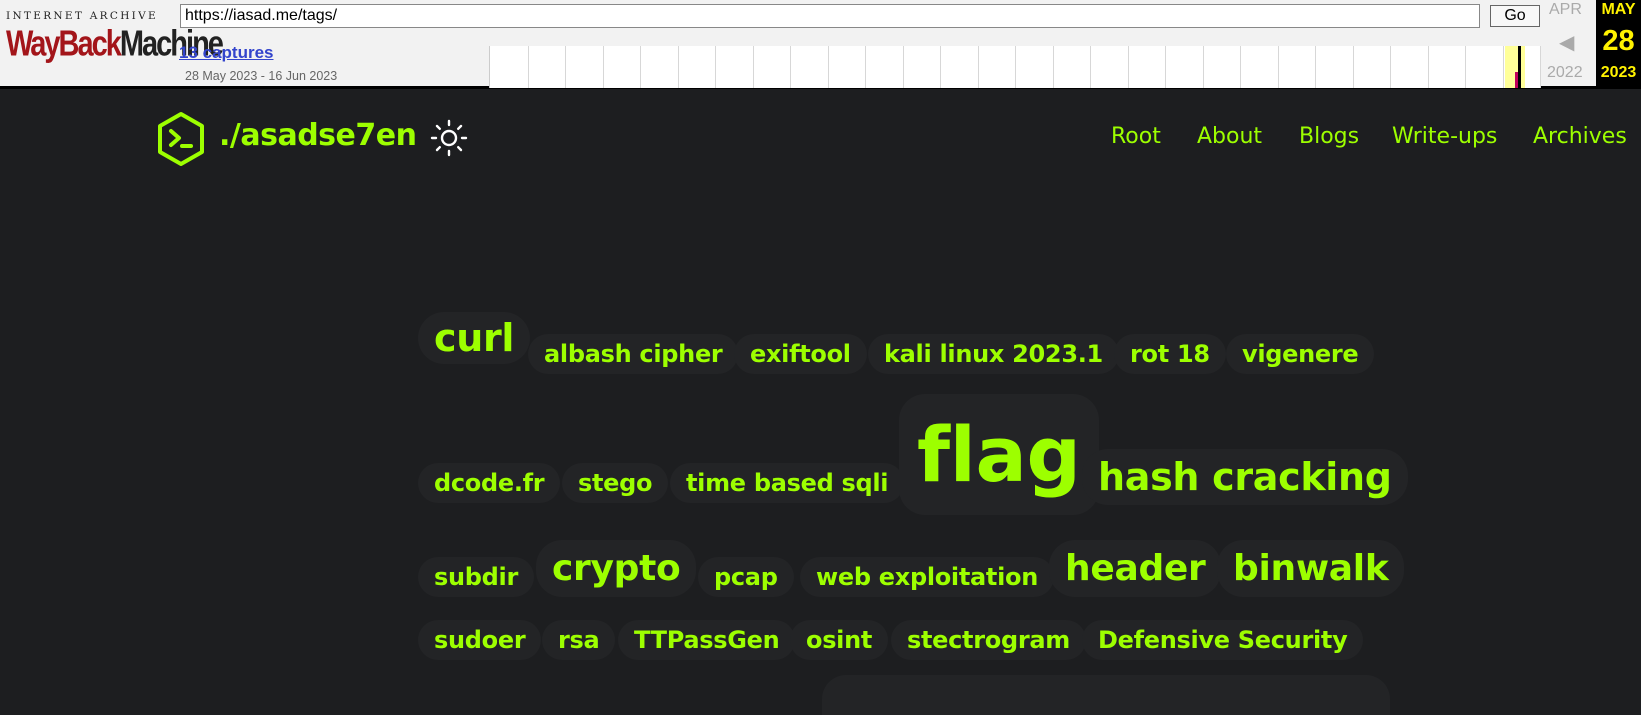 The height and width of the screenshot is (715, 1641). What do you see at coordinates (746, 577) in the screenshot?
I see `tag-pcap: pcap` at bounding box center [746, 577].